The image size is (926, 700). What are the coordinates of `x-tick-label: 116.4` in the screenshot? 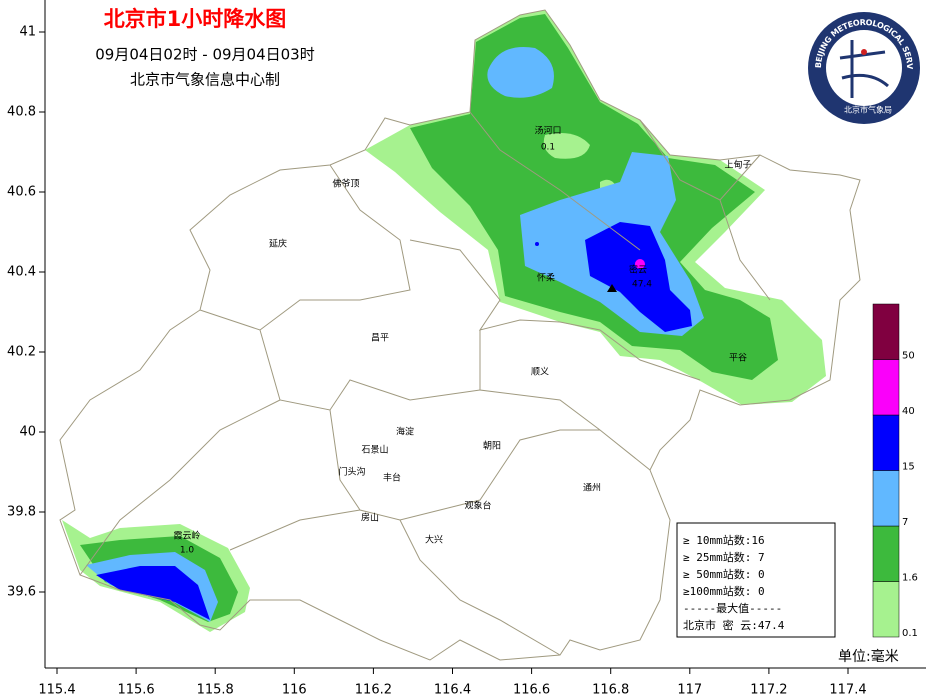 It's located at (452, 690).